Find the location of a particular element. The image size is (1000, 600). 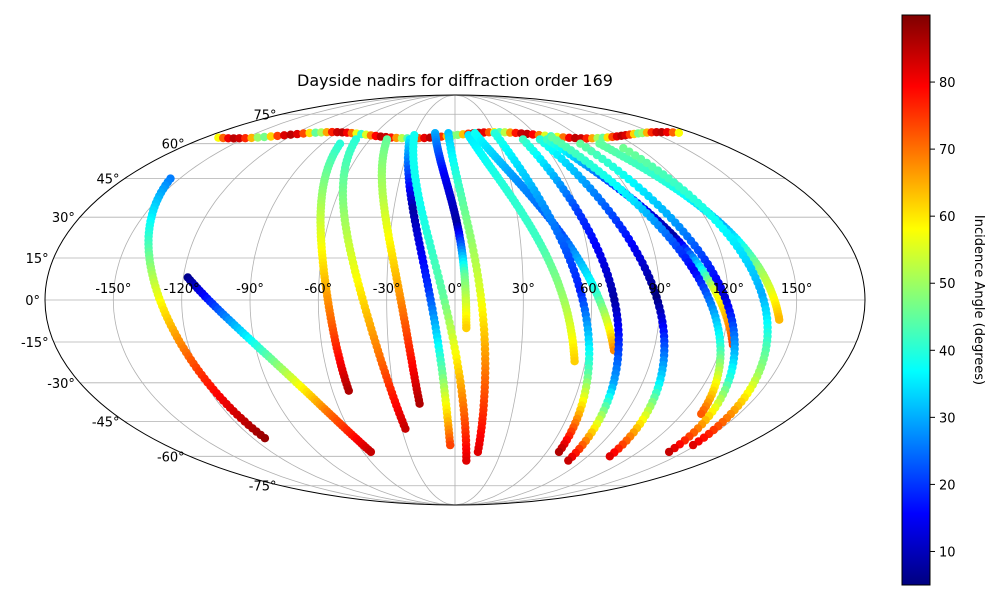

colorbar-tick-label: 50 is located at coordinates (947, 284).